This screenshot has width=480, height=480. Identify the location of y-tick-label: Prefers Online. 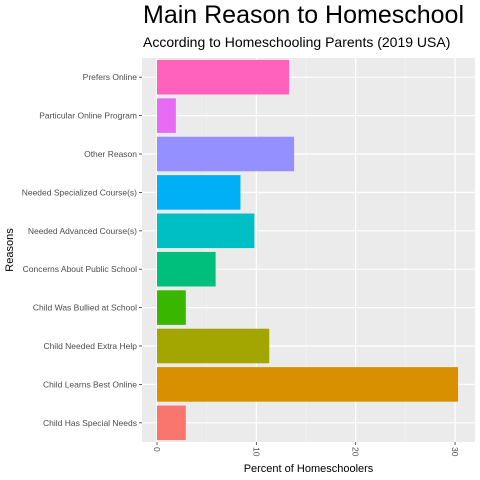
(110, 77).